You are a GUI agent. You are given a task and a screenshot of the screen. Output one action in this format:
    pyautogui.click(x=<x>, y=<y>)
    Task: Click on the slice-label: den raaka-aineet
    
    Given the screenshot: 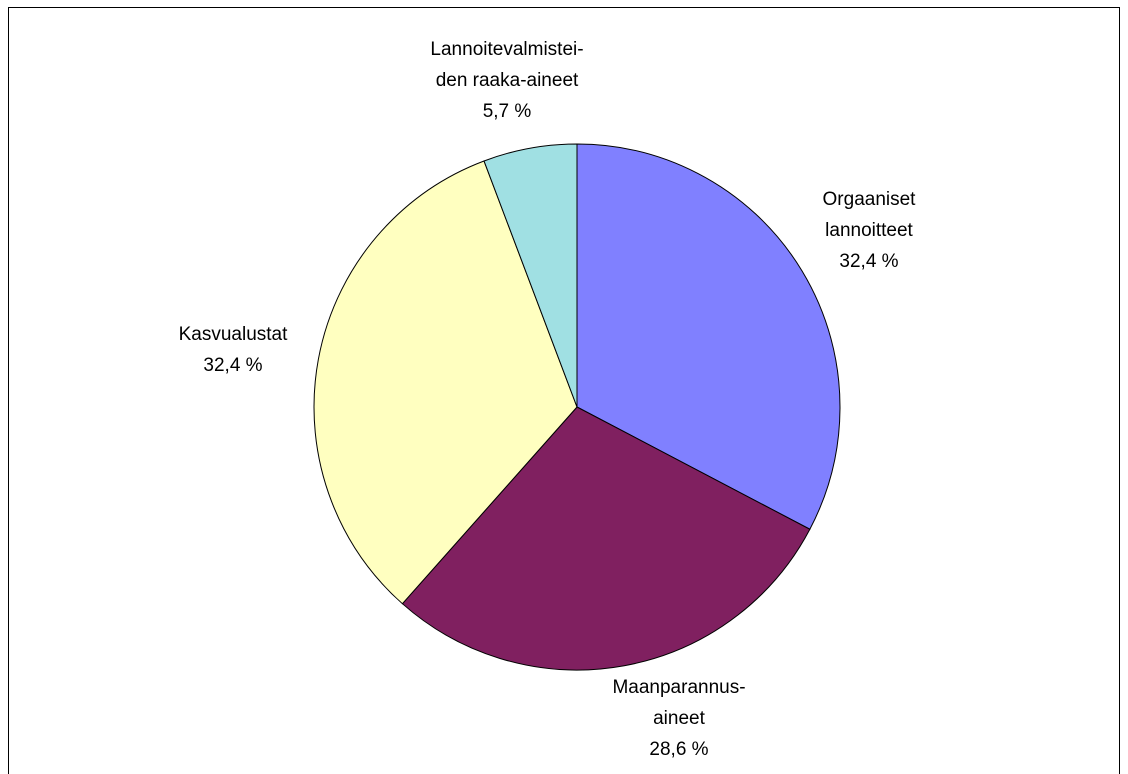 What is the action you would take?
    pyautogui.click(x=507, y=80)
    